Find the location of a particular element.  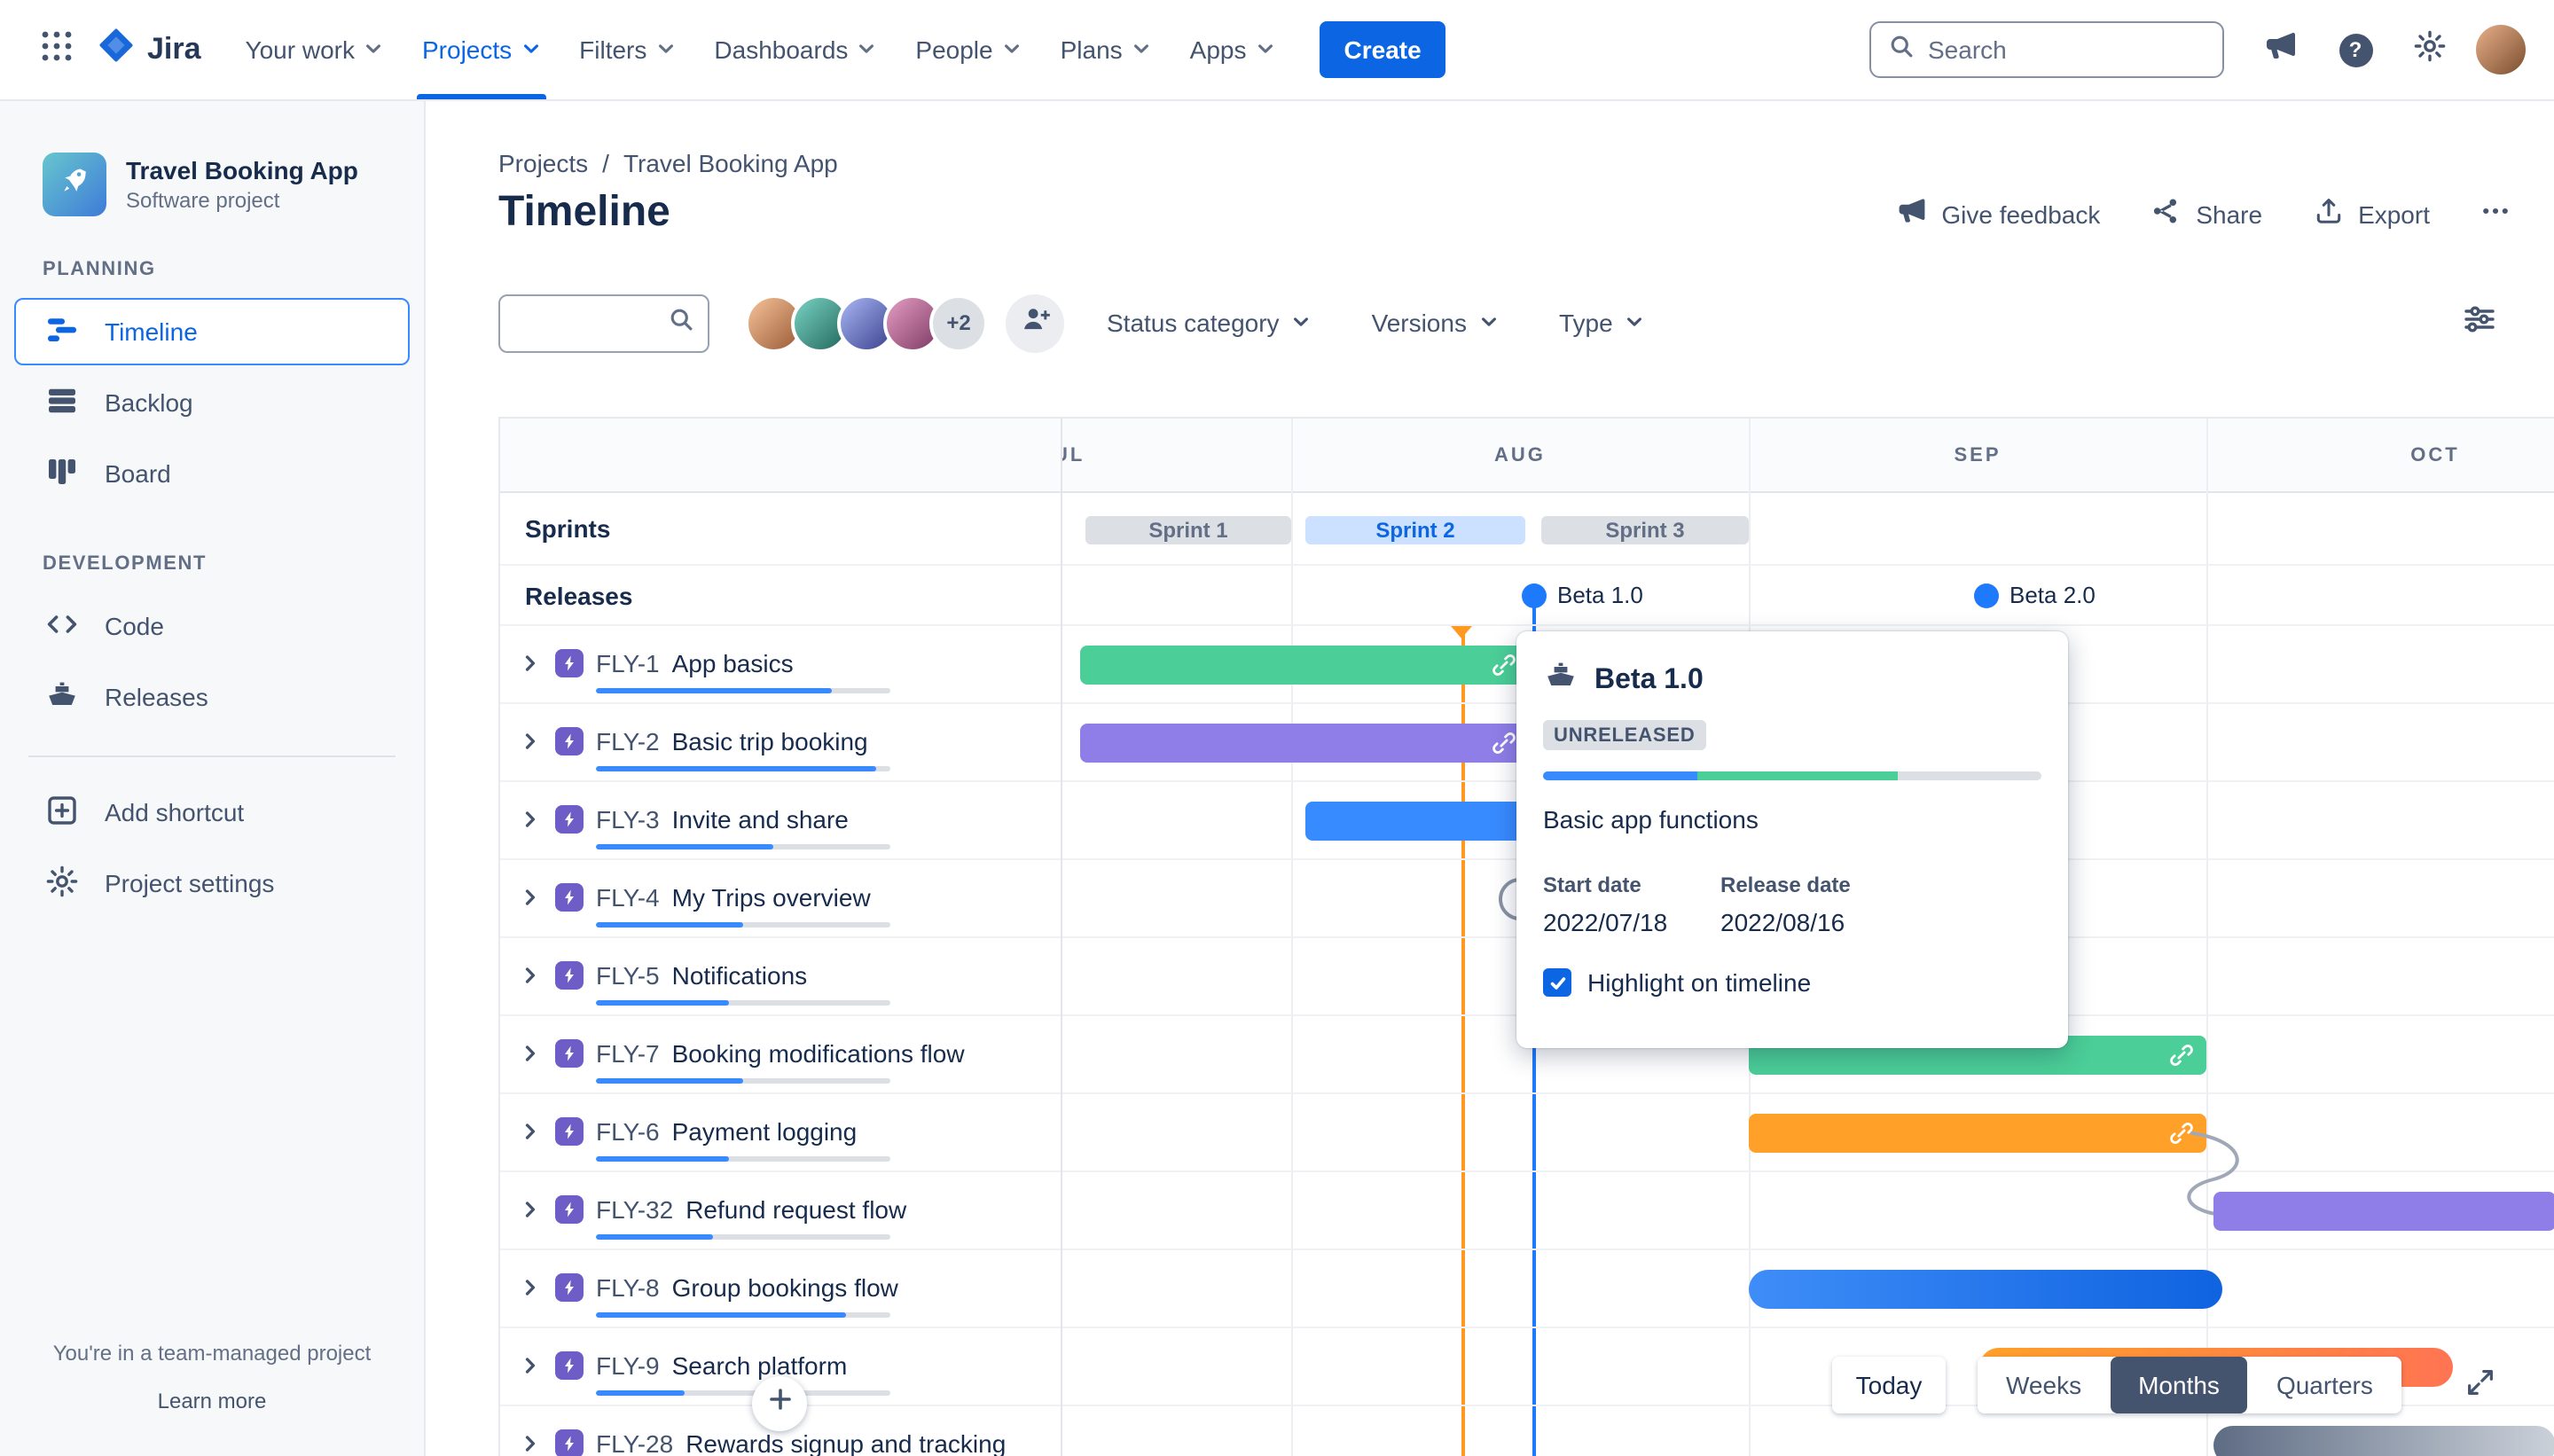

give-feedback-button: Give feedback is located at coordinates (1997, 213).